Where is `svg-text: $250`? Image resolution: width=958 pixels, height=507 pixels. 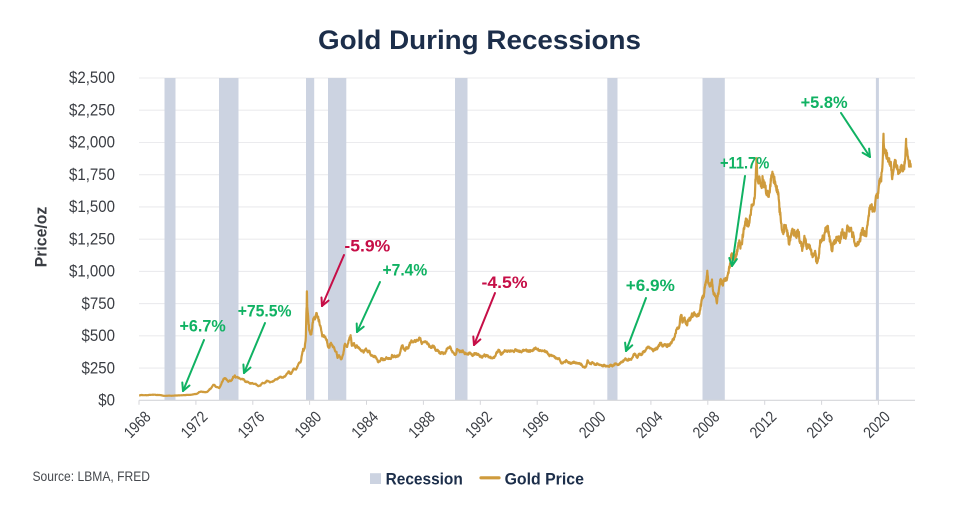
svg-text: $250 is located at coordinates (99, 368).